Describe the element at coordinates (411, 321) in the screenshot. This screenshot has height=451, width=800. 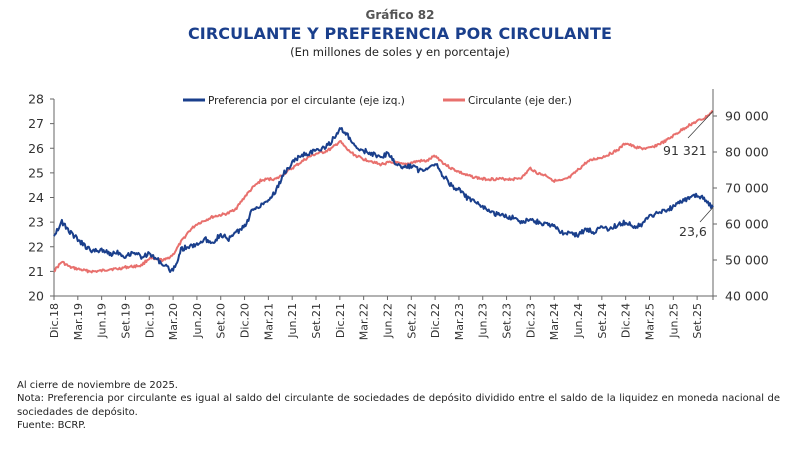
I see `x-tick-label: Set.22` at that location.